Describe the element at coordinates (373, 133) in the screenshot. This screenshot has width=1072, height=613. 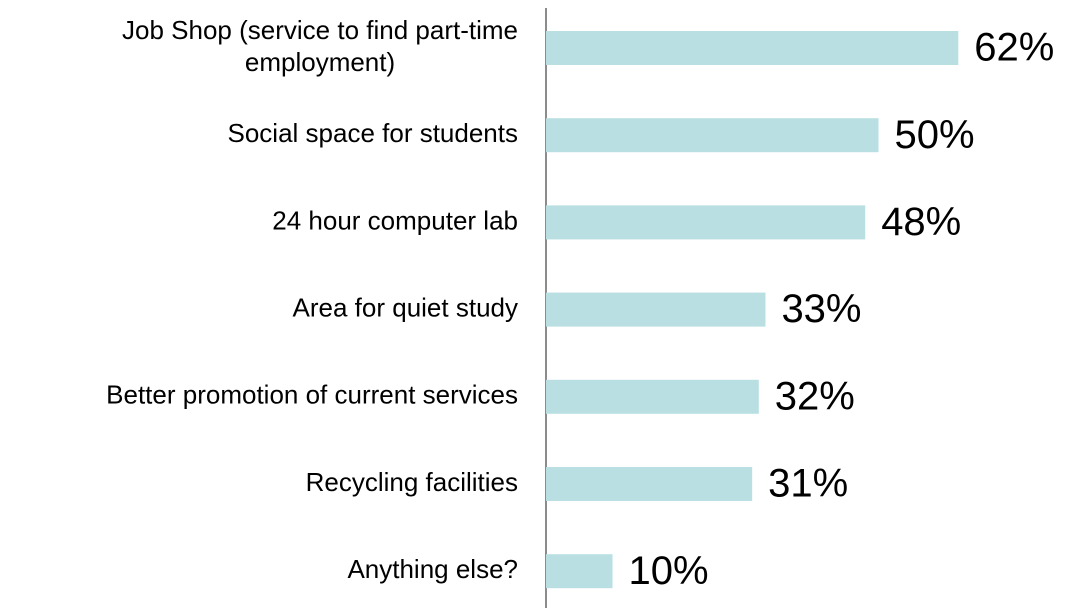
I see `category-label: Social space for students` at that location.